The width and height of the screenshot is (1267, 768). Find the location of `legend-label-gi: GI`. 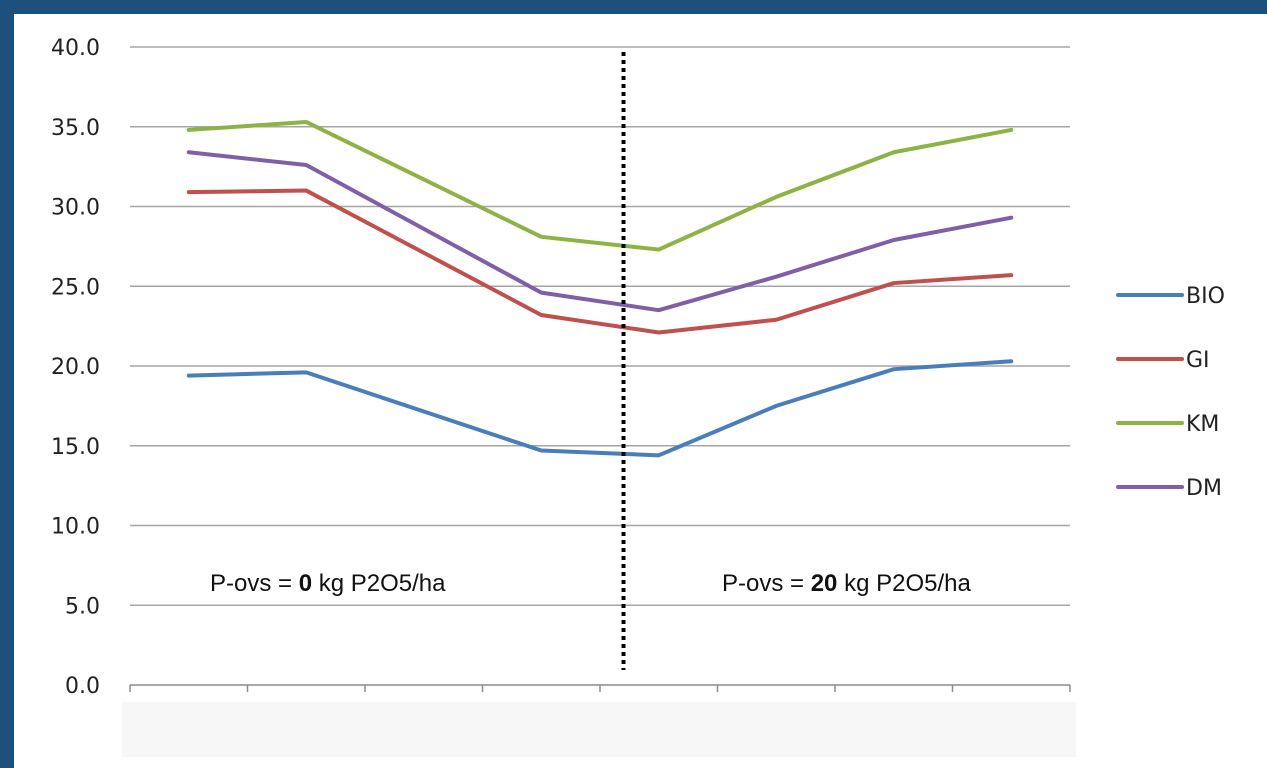

legend-label-gi: GI is located at coordinates (1198, 360).